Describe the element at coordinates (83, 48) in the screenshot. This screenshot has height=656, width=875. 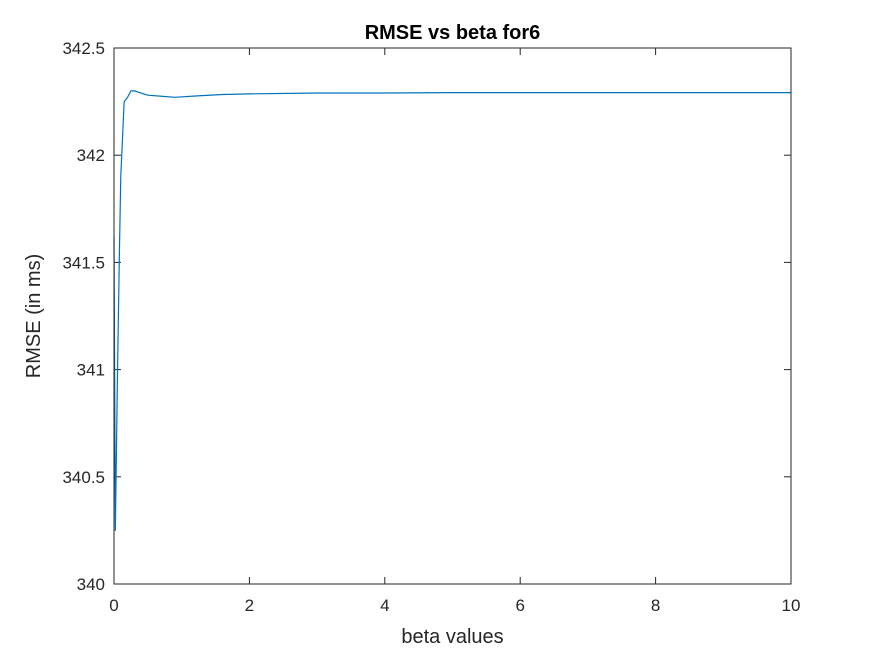
I see `y-tick-label: 342.5` at that location.